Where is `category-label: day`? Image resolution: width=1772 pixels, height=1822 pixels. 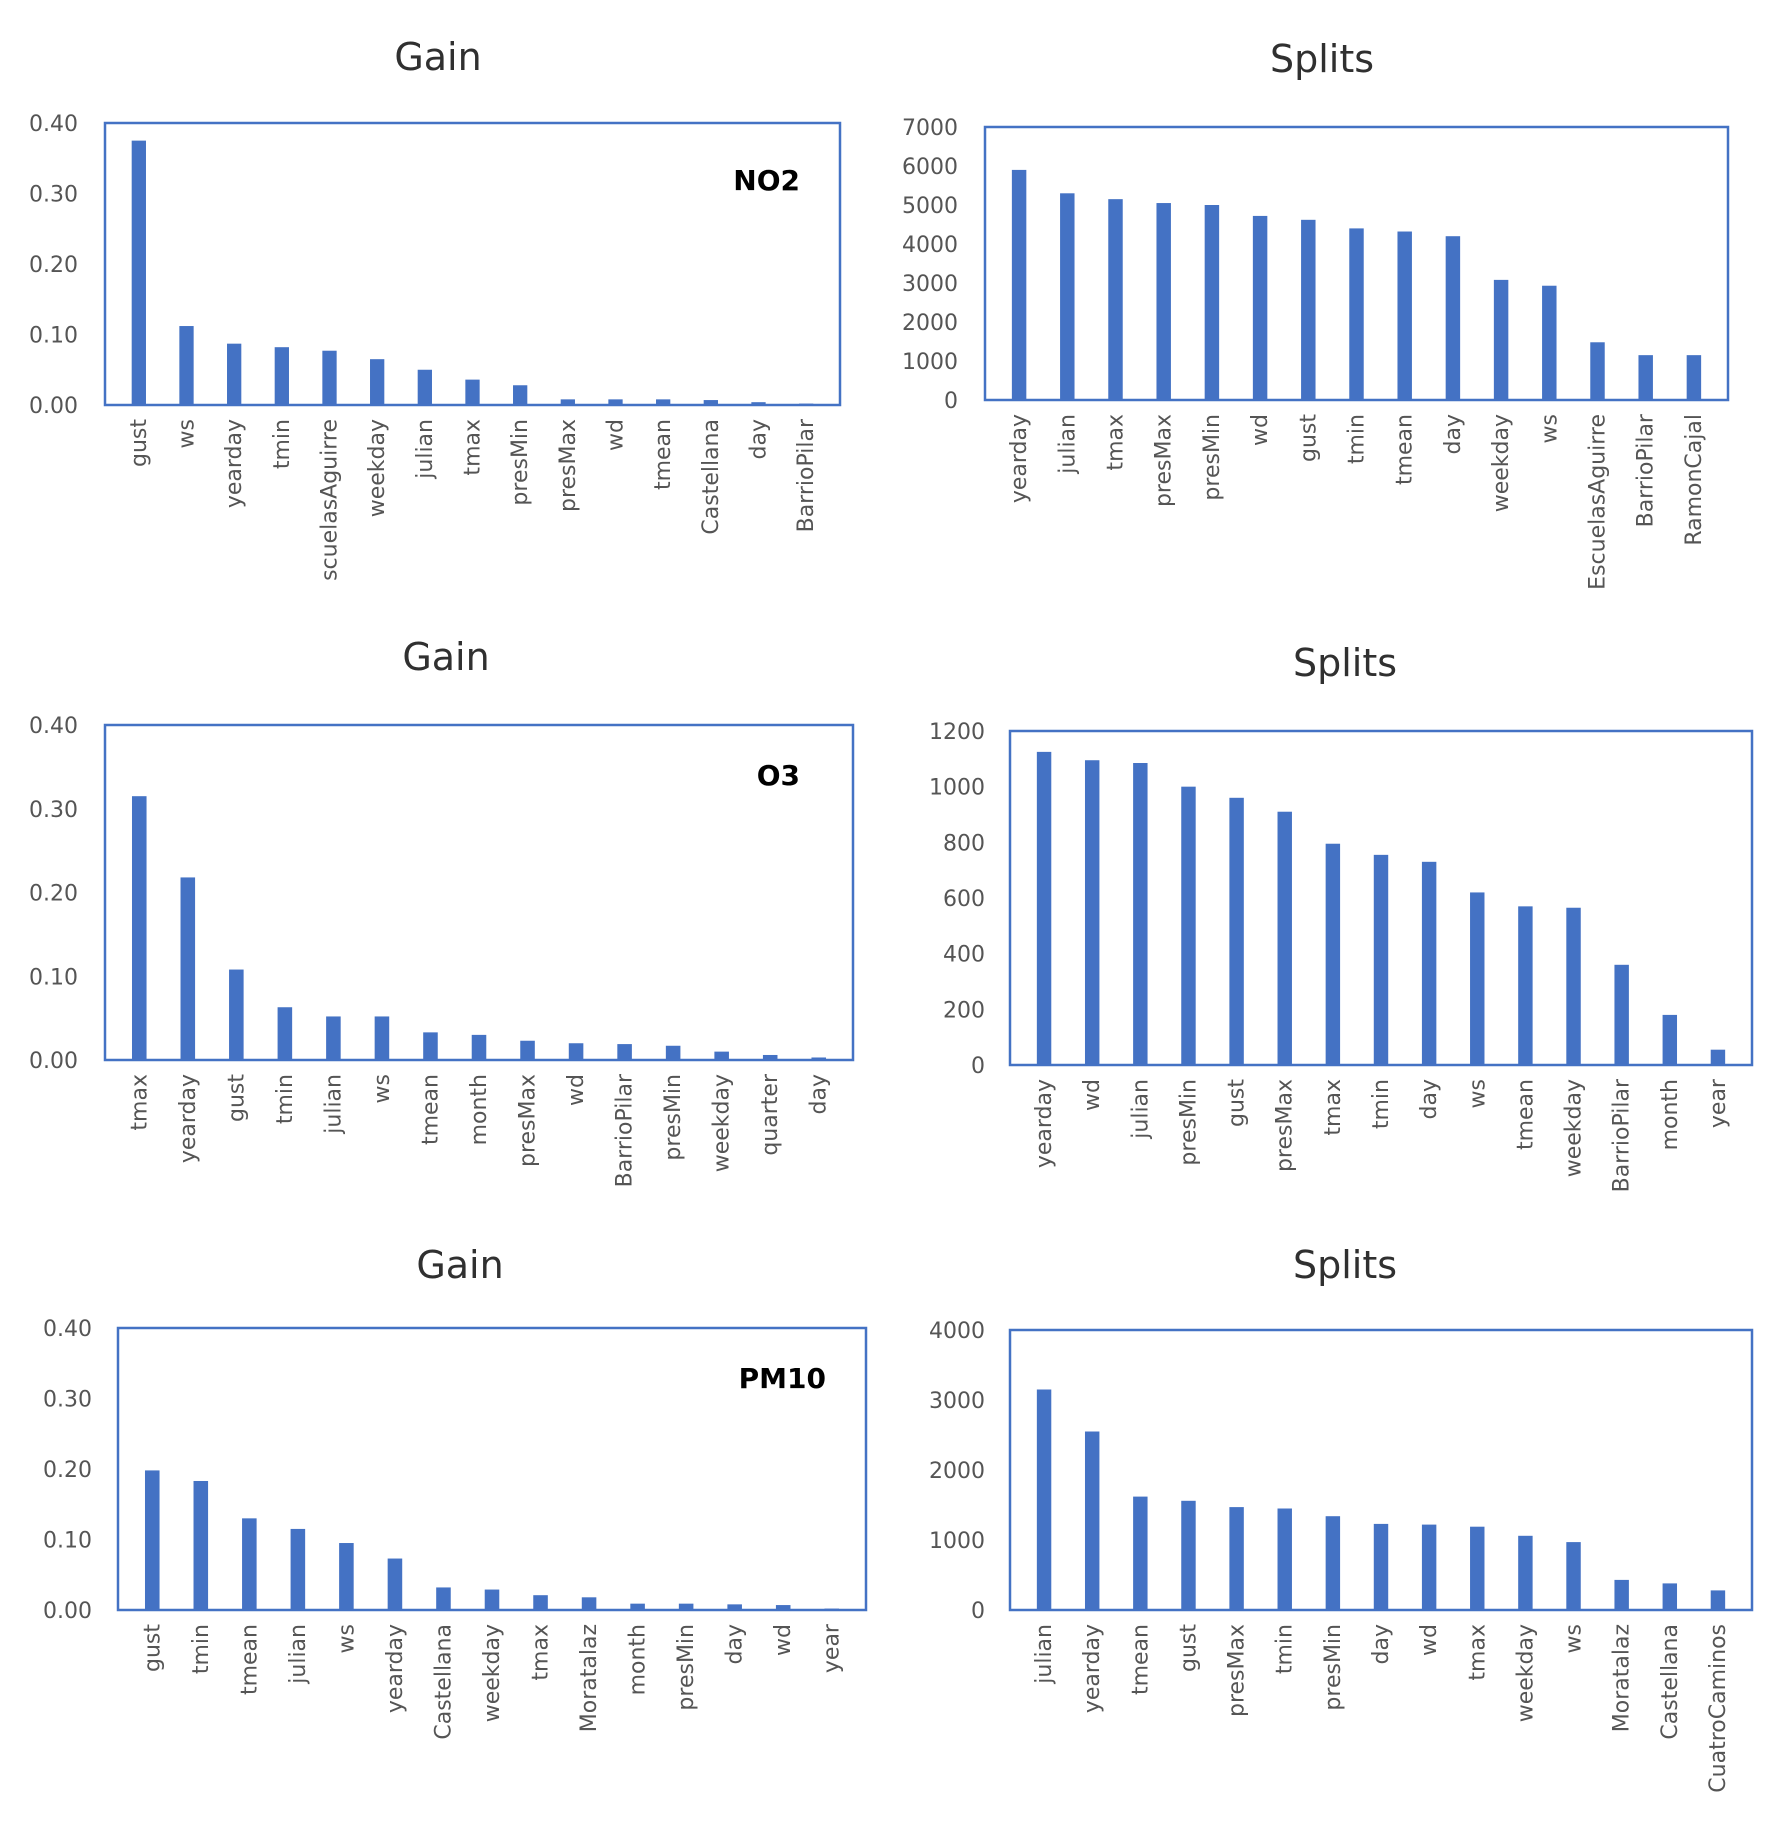 category-label: day is located at coordinates (1453, 434).